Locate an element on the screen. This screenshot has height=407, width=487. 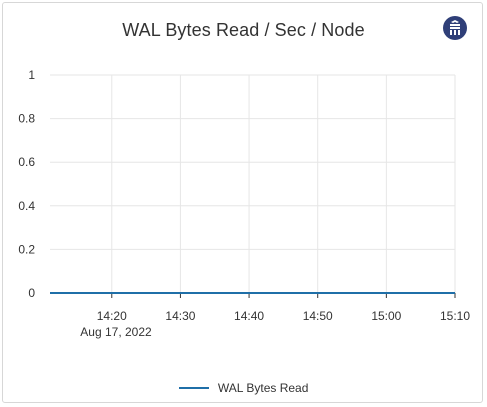
x-tick-label: 14:50 is located at coordinates (318, 316).